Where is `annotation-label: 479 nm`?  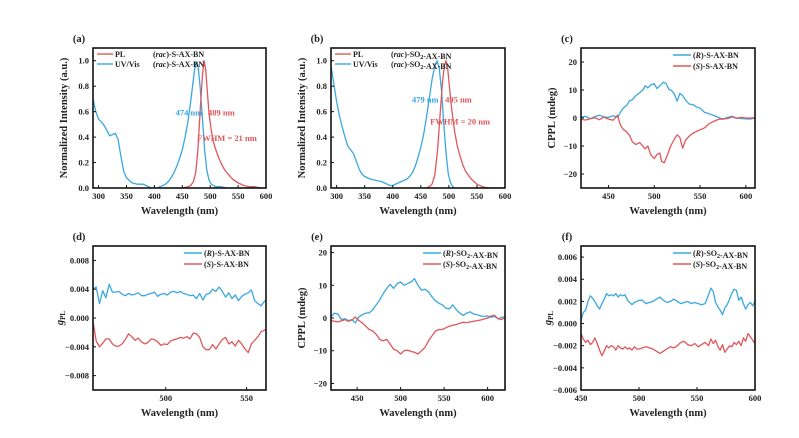 annotation-label: 479 nm is located at coordinates (425, 100).